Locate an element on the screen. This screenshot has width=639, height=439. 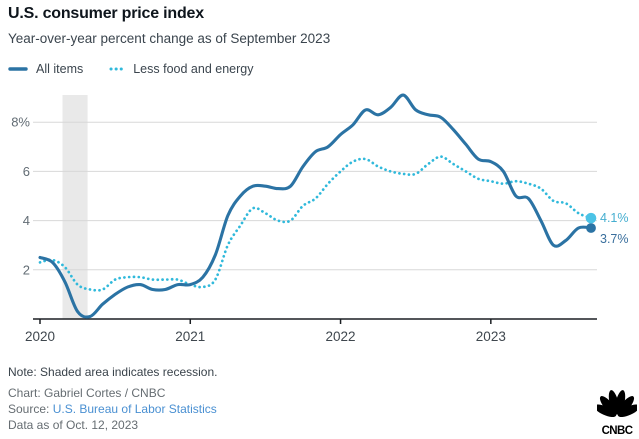
end-dot-less-food-and-energy is located at coordinates (591, 218).